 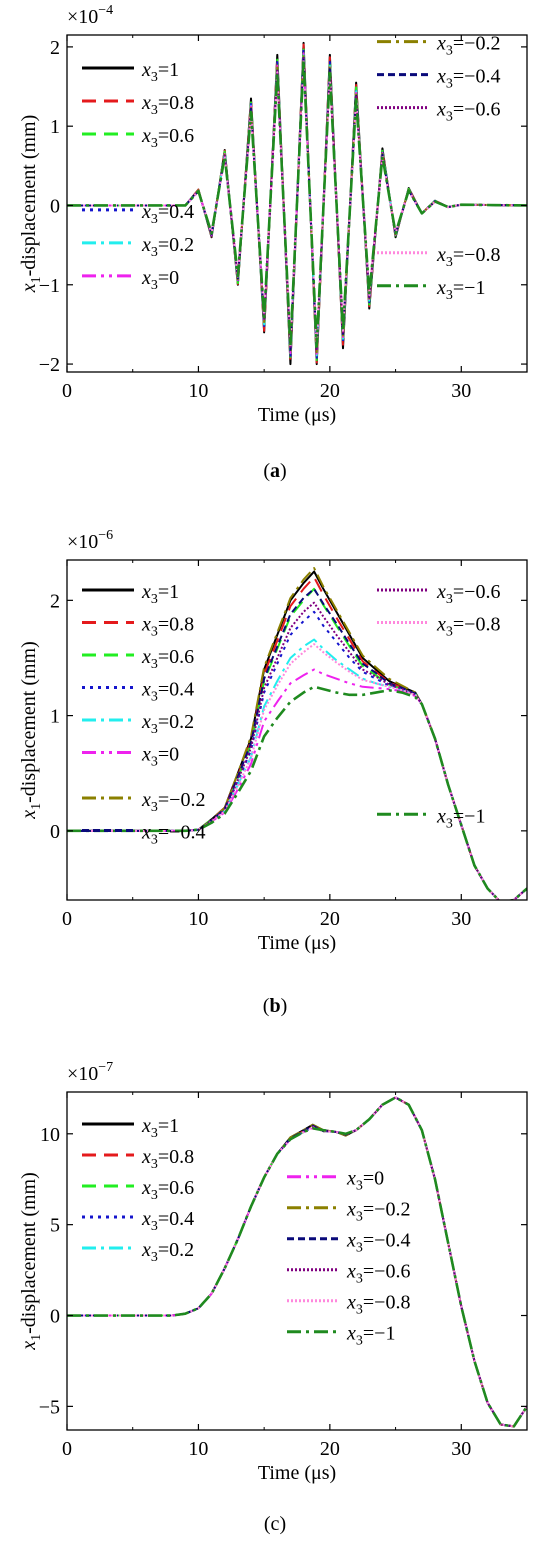 I want to click on y-axis-title-var: x, so click(x=29, y=1346).